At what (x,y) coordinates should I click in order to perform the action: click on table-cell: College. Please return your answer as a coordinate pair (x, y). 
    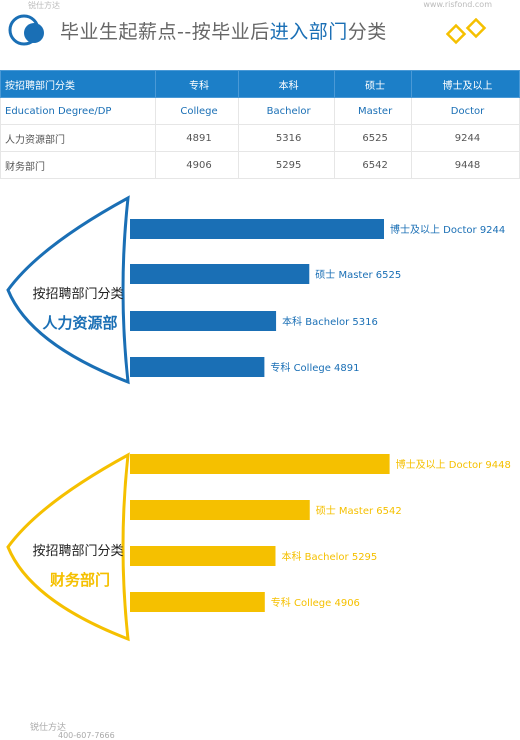
    Looking at the image, I should click on (197, 111).